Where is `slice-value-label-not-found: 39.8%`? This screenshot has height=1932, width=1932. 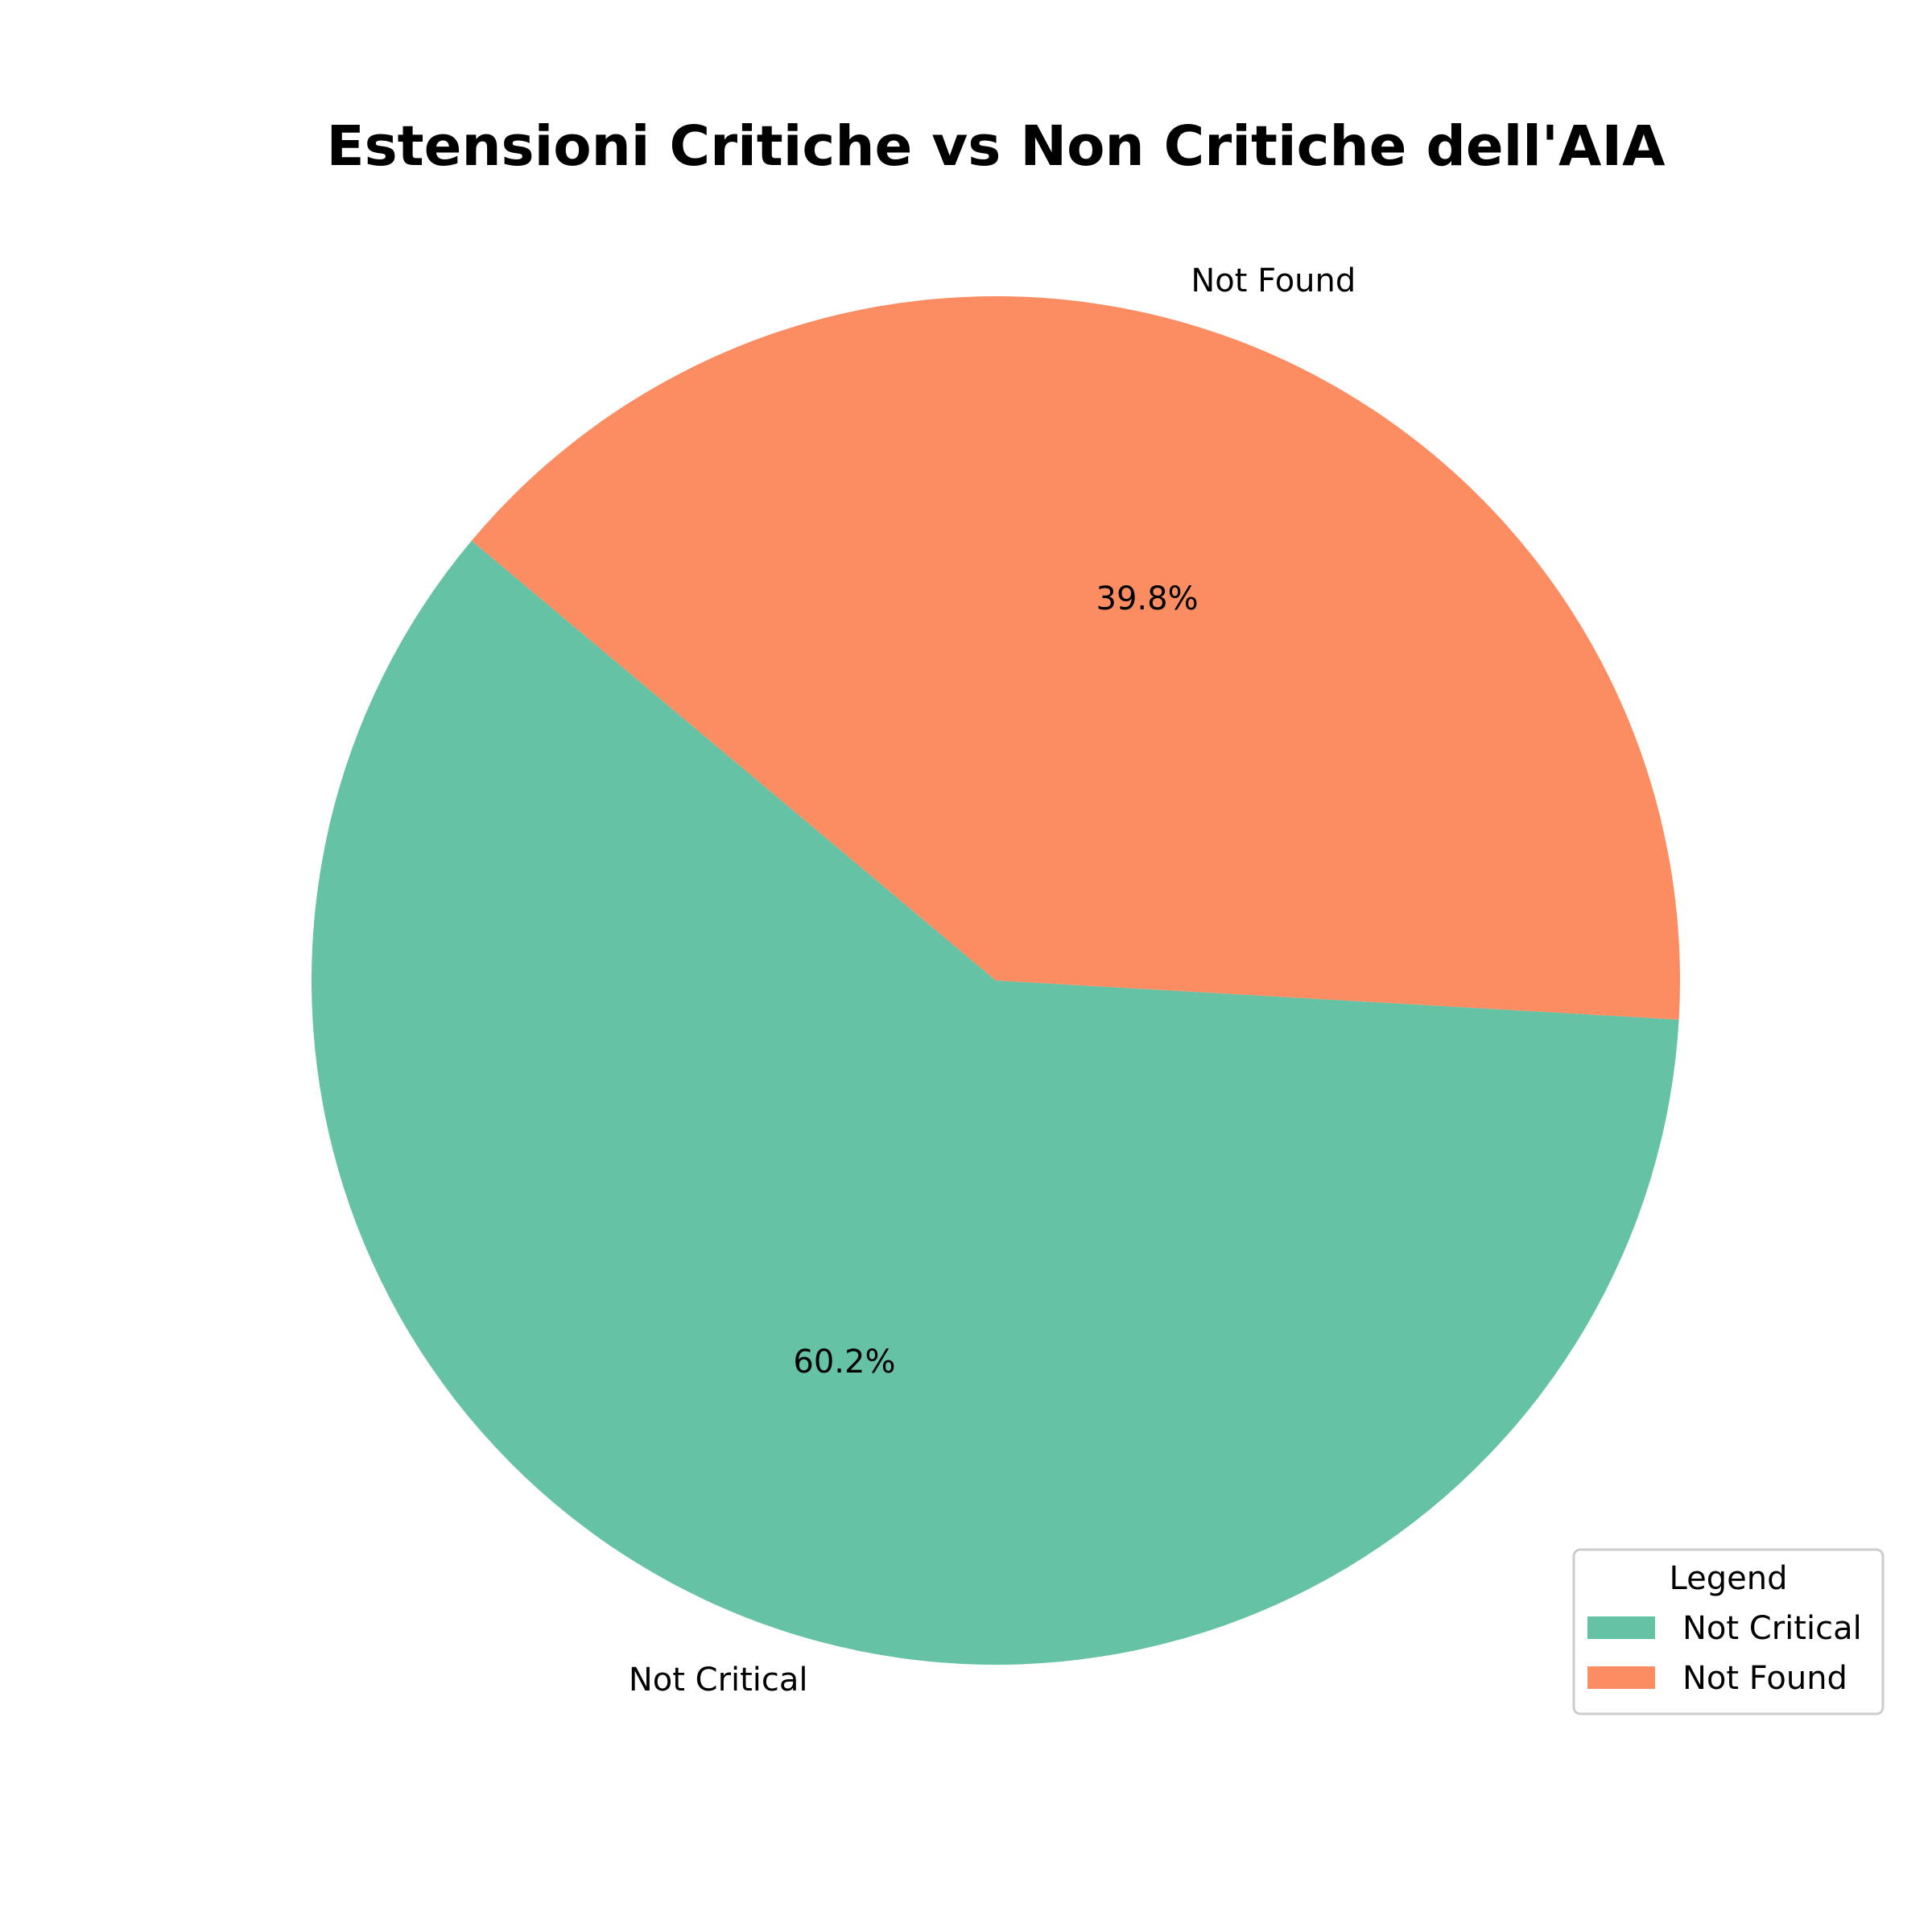
slice-value-label-not-found: 39.8% is located at coordinates (1147, 598).